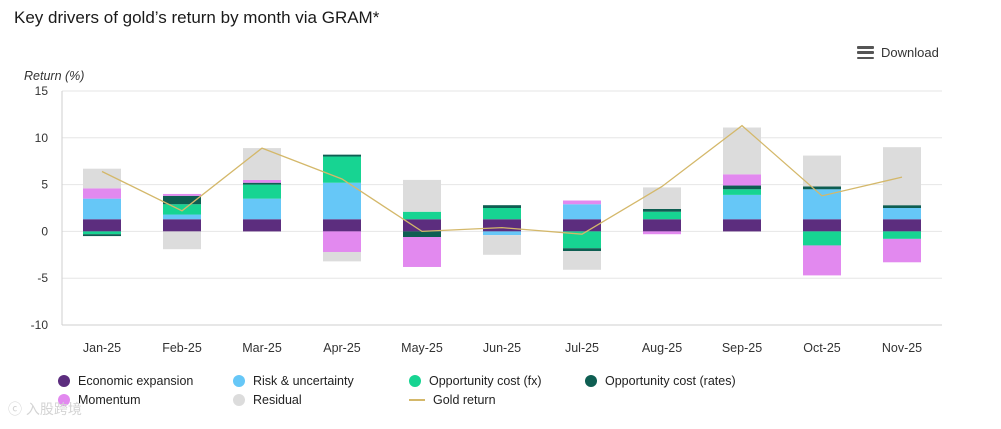  What do you see at coordinates (54, 76) in the screenshot?
I see `y-axis-title: Return (%)` at bounding box center [54, 76].